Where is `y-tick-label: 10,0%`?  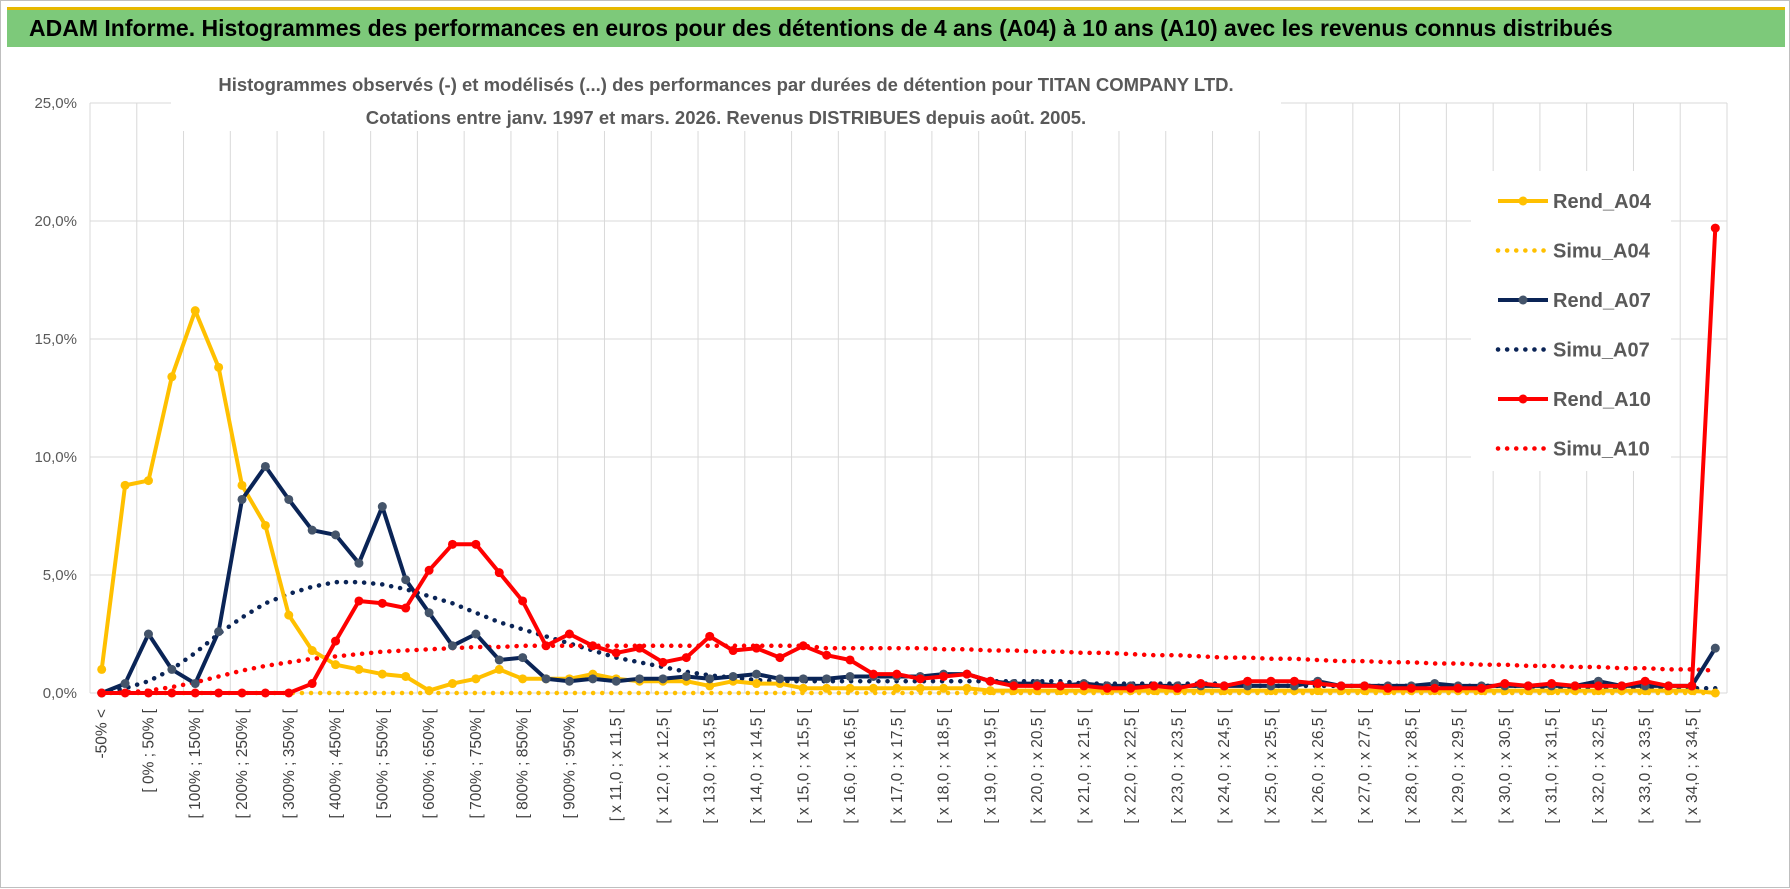 y-tick-label: 10,0% is located at coordinates (55, 457).